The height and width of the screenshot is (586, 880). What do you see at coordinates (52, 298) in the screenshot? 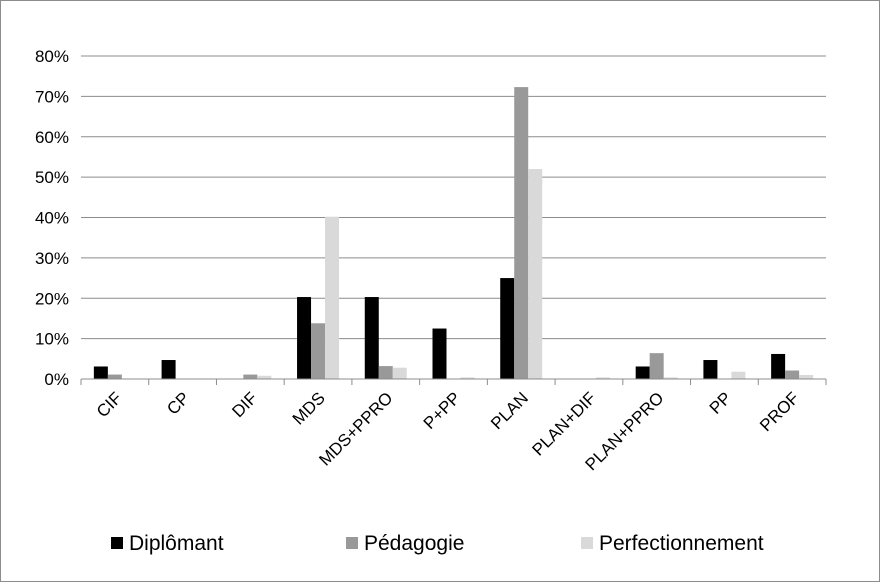
I see `y-tick-label: 20%` at bounding box center [52, 298].